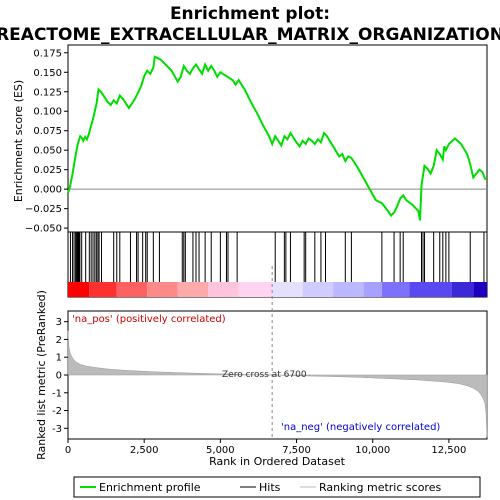  What do you see at coordinates (47, 170) in the screenshot?
I see `es-y-tick-label: 0.025` at bounding box center [47, 170].